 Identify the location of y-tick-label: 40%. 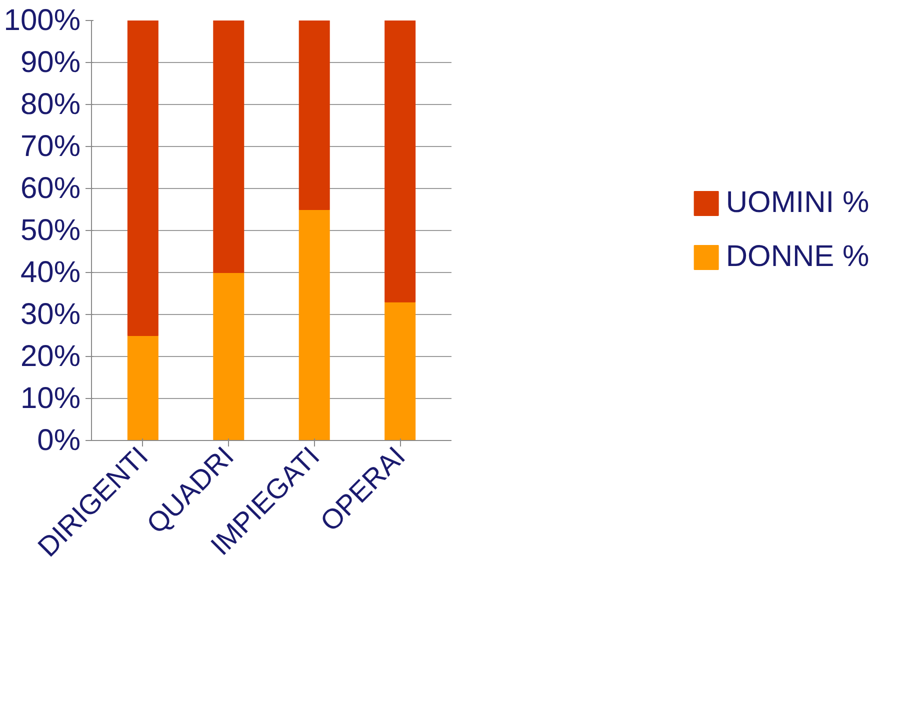
(50, 272).